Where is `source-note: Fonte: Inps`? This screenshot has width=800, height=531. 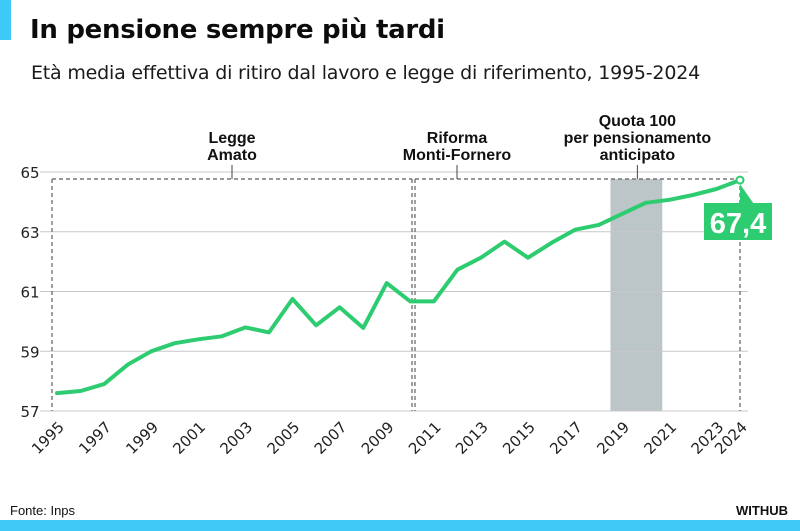 source-note: Fonte: Inps is located at coordinates (43, 510).